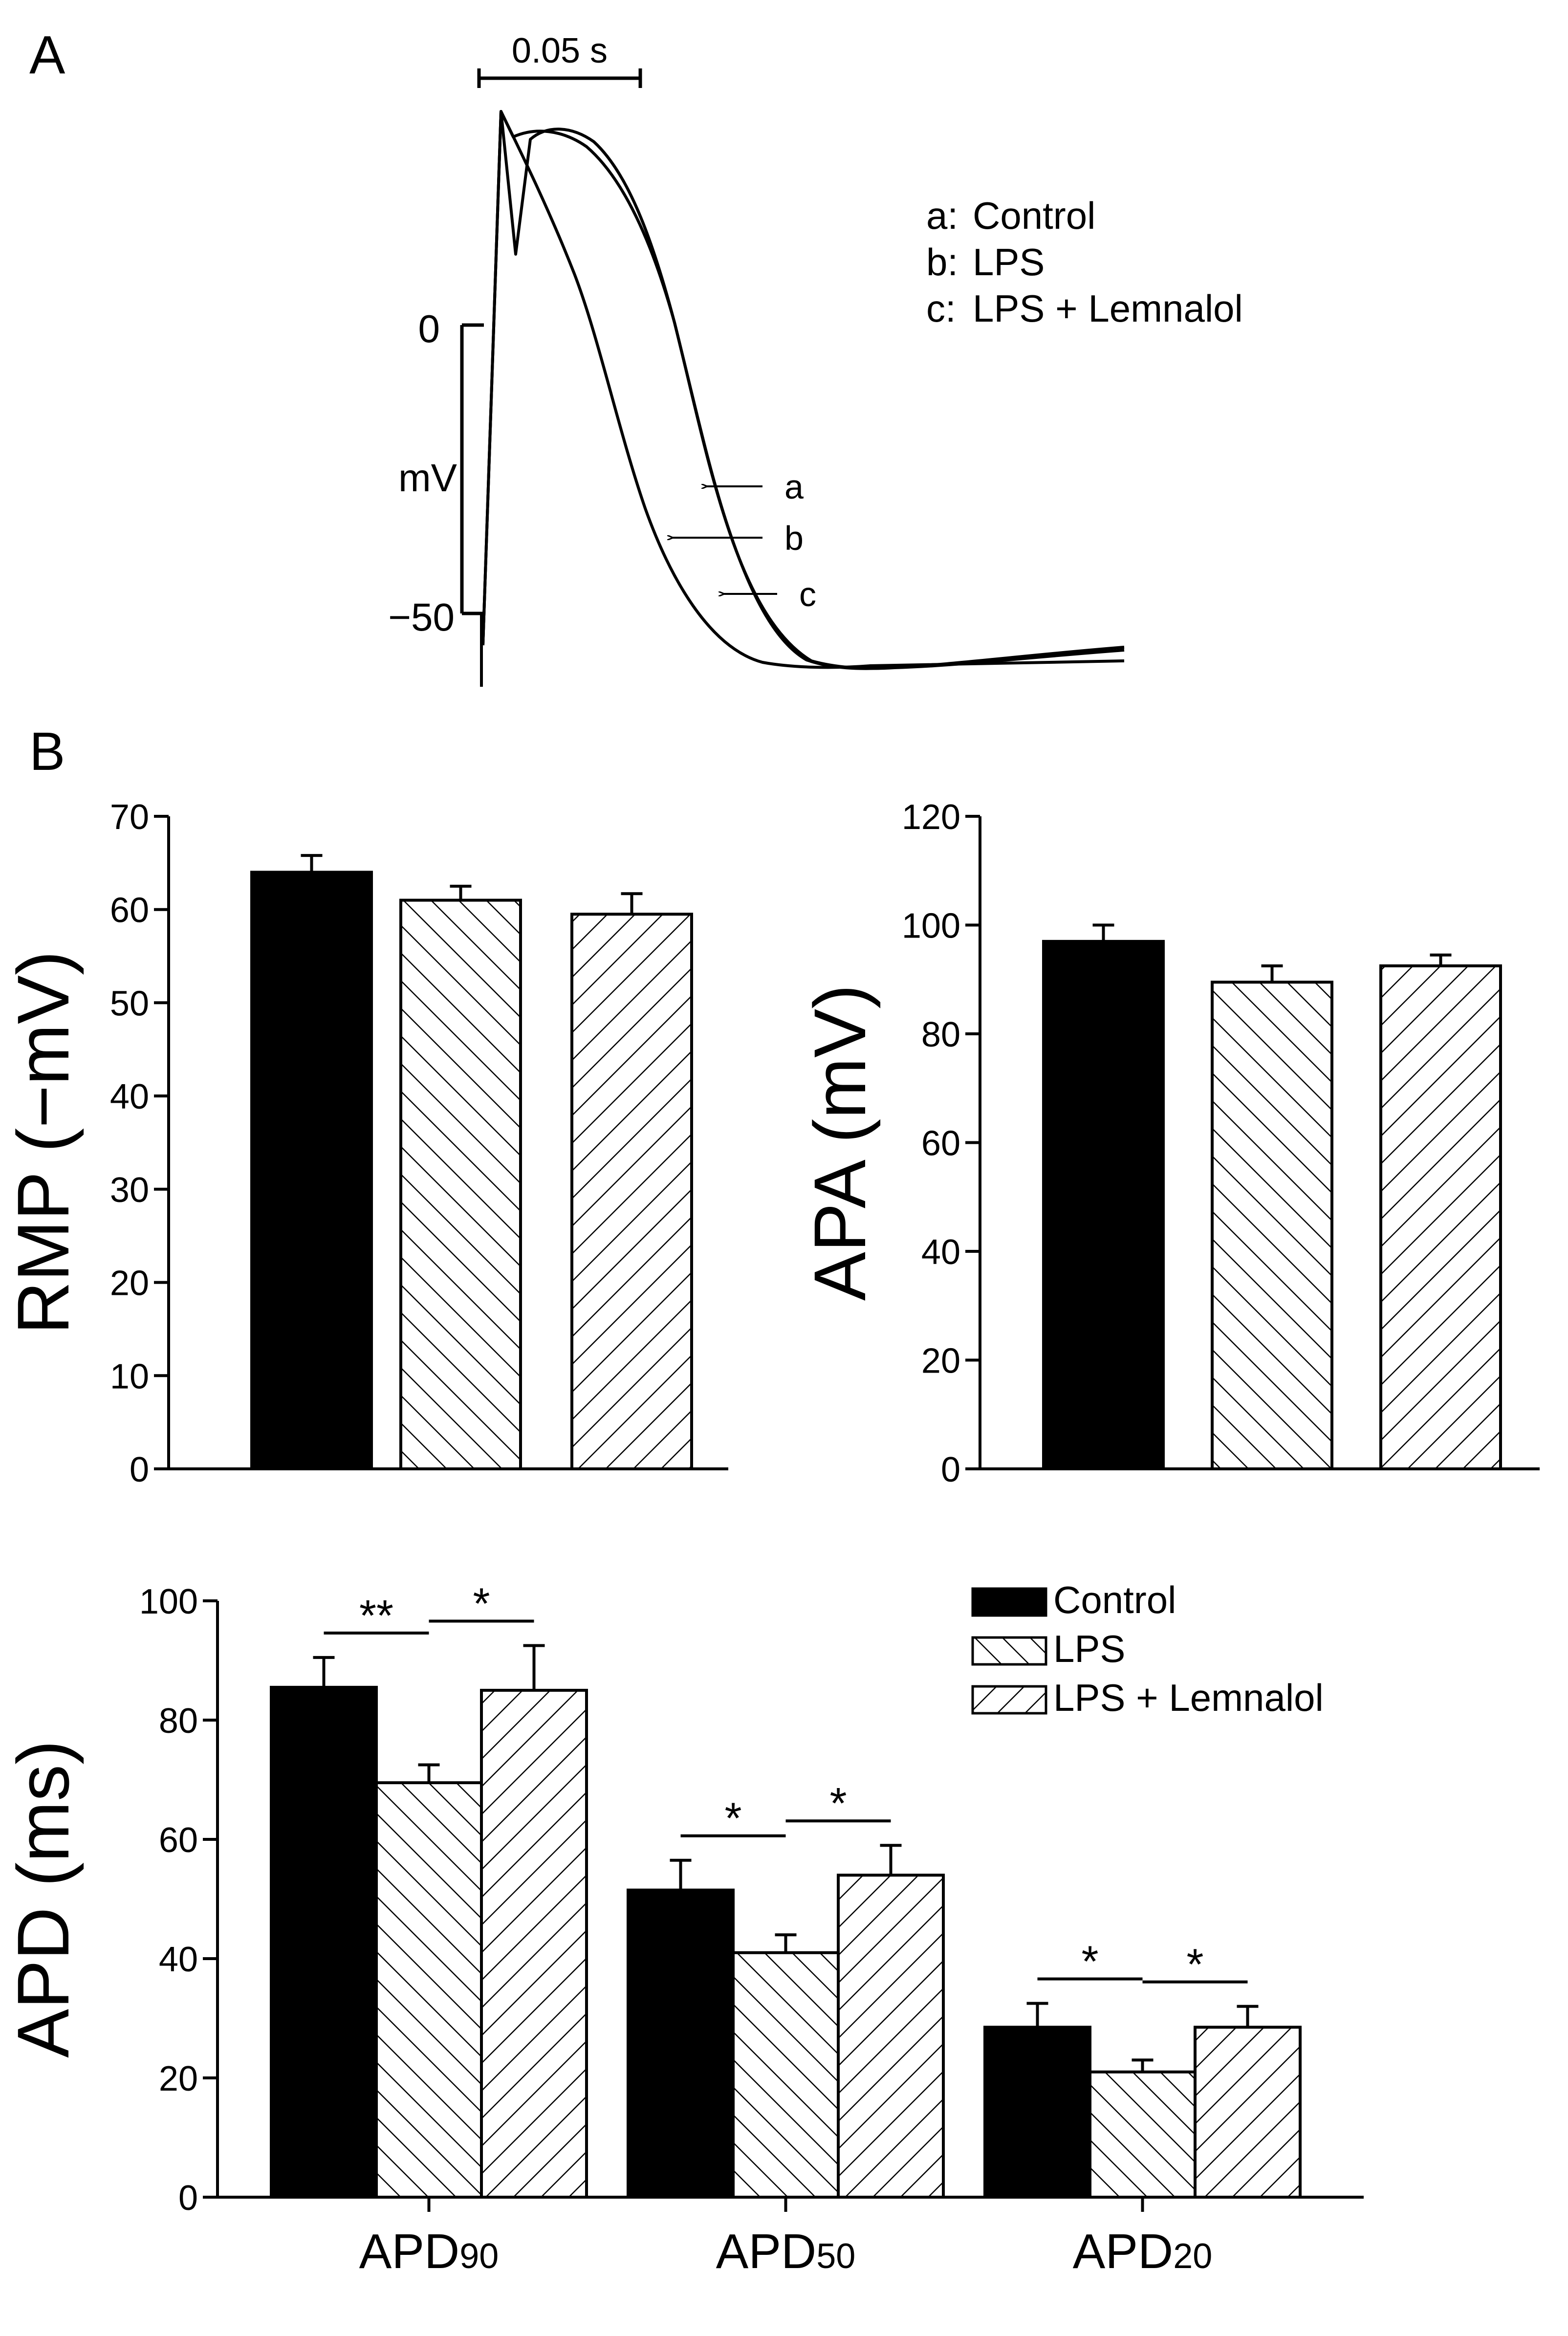 This screenshot has width=1568, height=2336. I want to click on voltage-unit: mV, so click(427, 478).